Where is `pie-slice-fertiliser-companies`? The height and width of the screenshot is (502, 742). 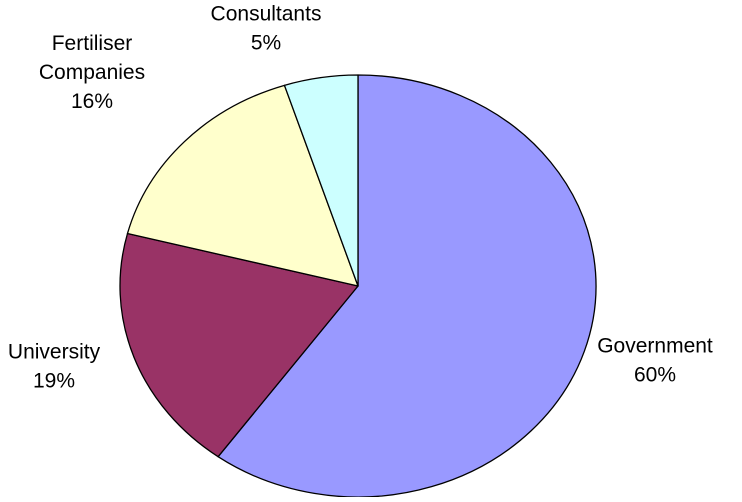
pie-slice-fertiliser-companies is located at coordinates (242, 185).